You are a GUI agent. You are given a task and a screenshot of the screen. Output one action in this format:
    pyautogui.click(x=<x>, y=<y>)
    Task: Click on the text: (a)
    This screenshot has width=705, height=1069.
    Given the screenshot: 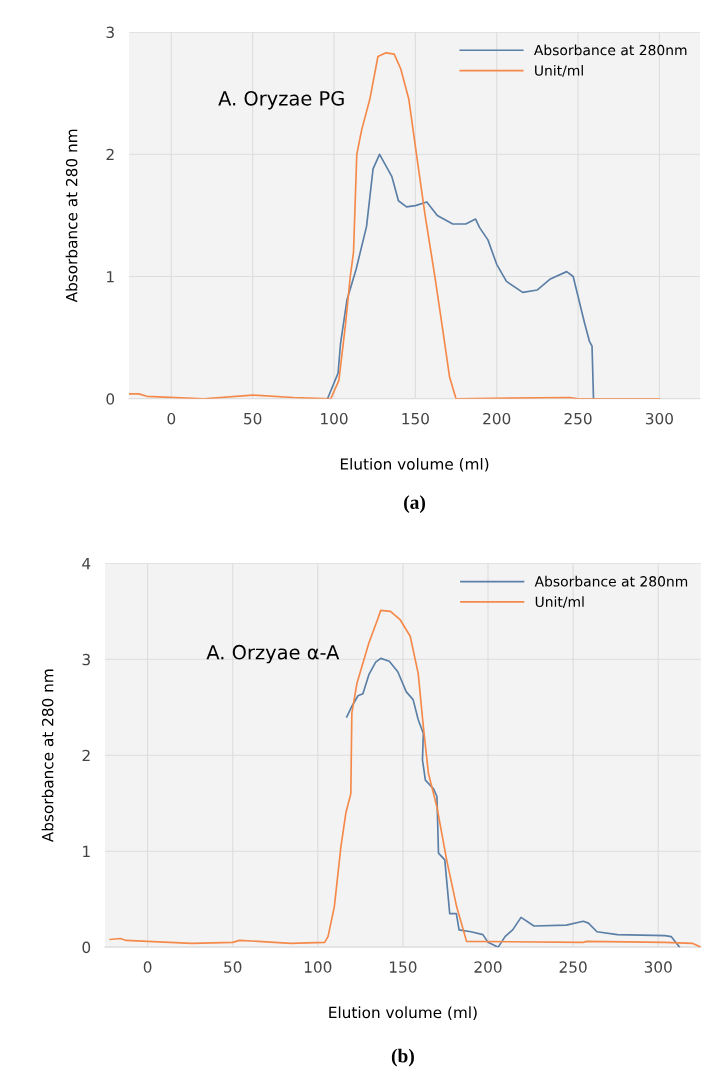 What is the action you would take?
    pyautogui.click(x=415, y=504)
    